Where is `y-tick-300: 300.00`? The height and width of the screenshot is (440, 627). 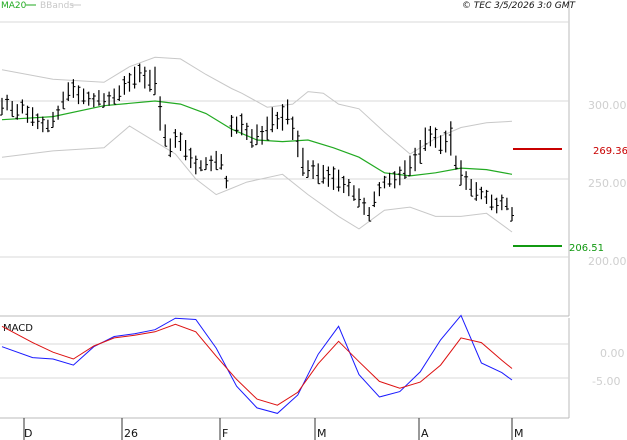 y-tick-300: 300.00 is located at coordinates (607, 105).